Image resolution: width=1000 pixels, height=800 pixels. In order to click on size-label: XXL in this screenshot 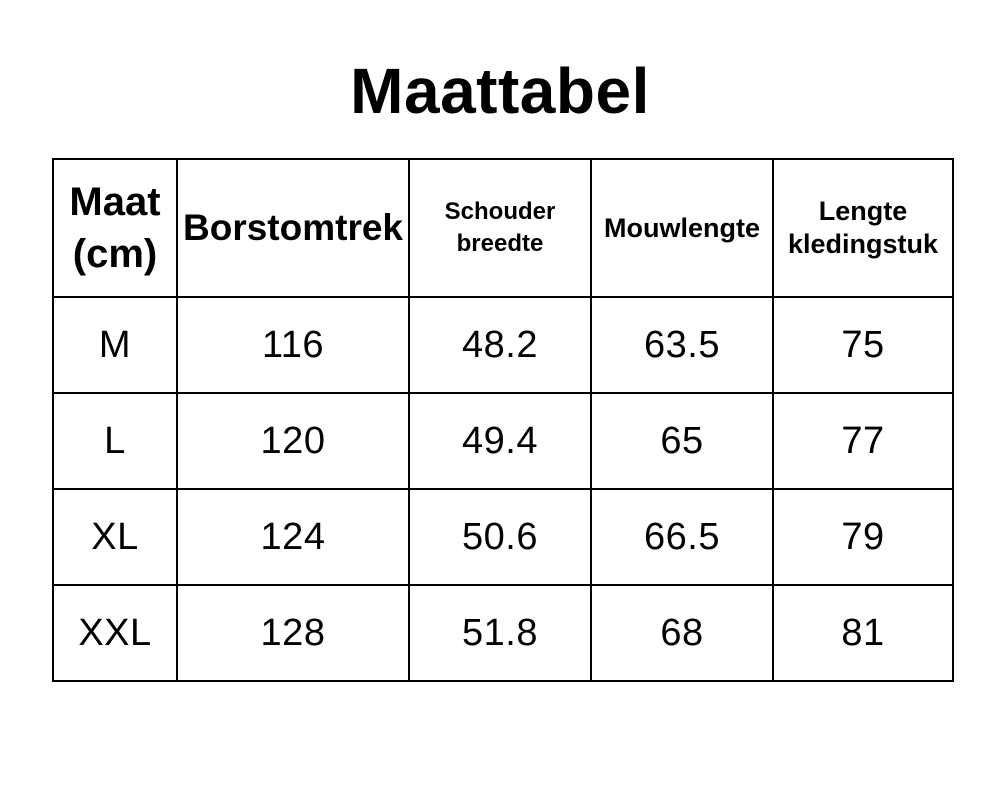, I will do `click(115, 633)`.